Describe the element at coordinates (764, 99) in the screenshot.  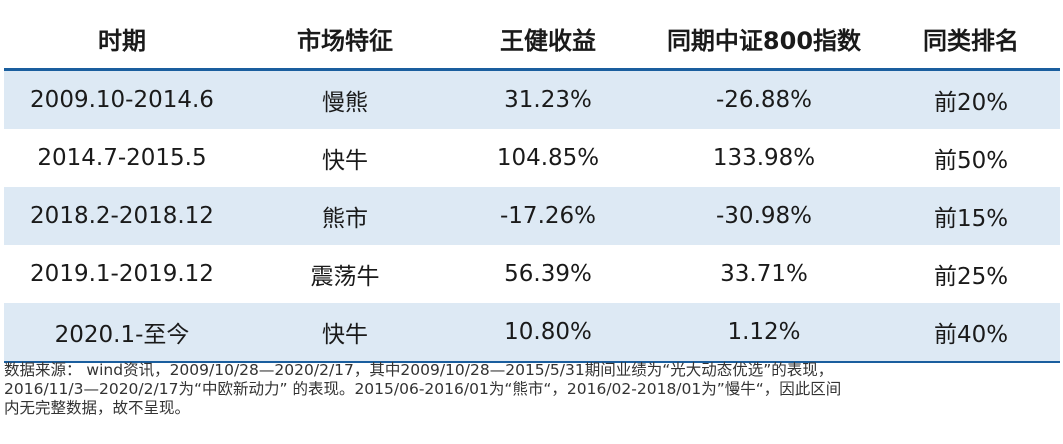
I see `cell-index: -26.88%` at that location.